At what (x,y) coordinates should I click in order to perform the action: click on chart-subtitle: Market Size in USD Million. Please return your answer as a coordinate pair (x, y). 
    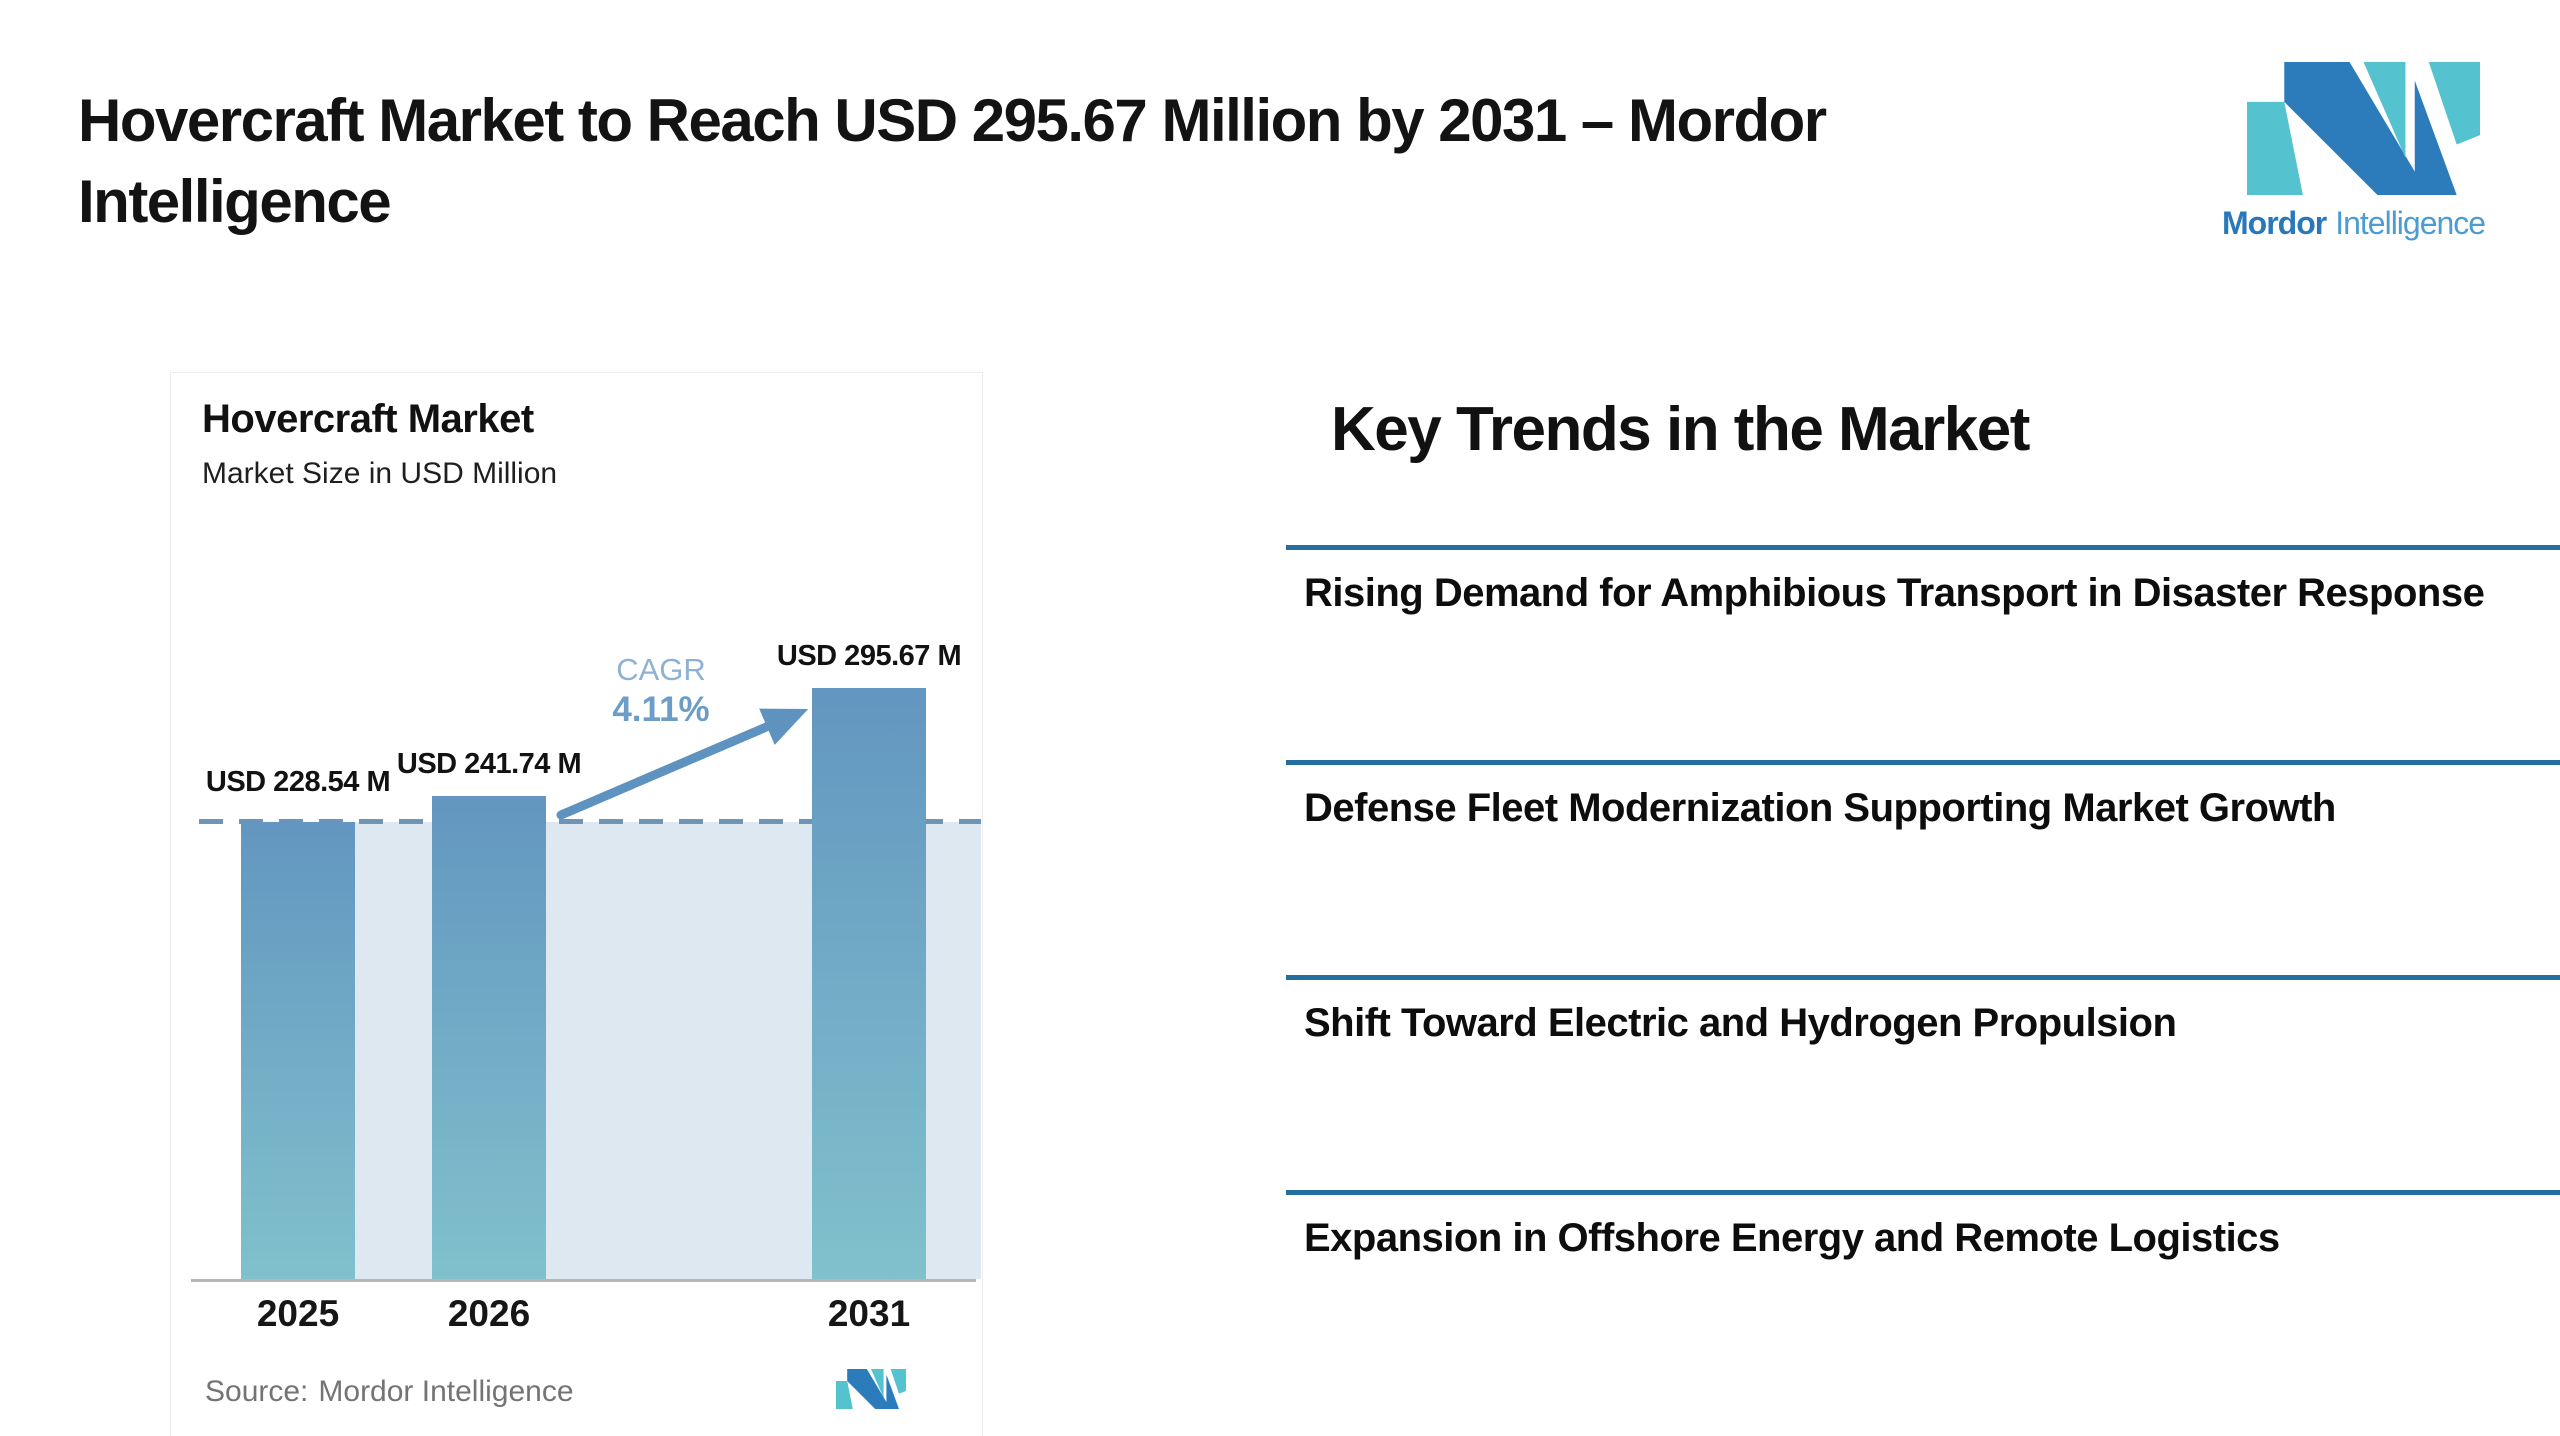
    Looking at the image, I should click on (380, 473).